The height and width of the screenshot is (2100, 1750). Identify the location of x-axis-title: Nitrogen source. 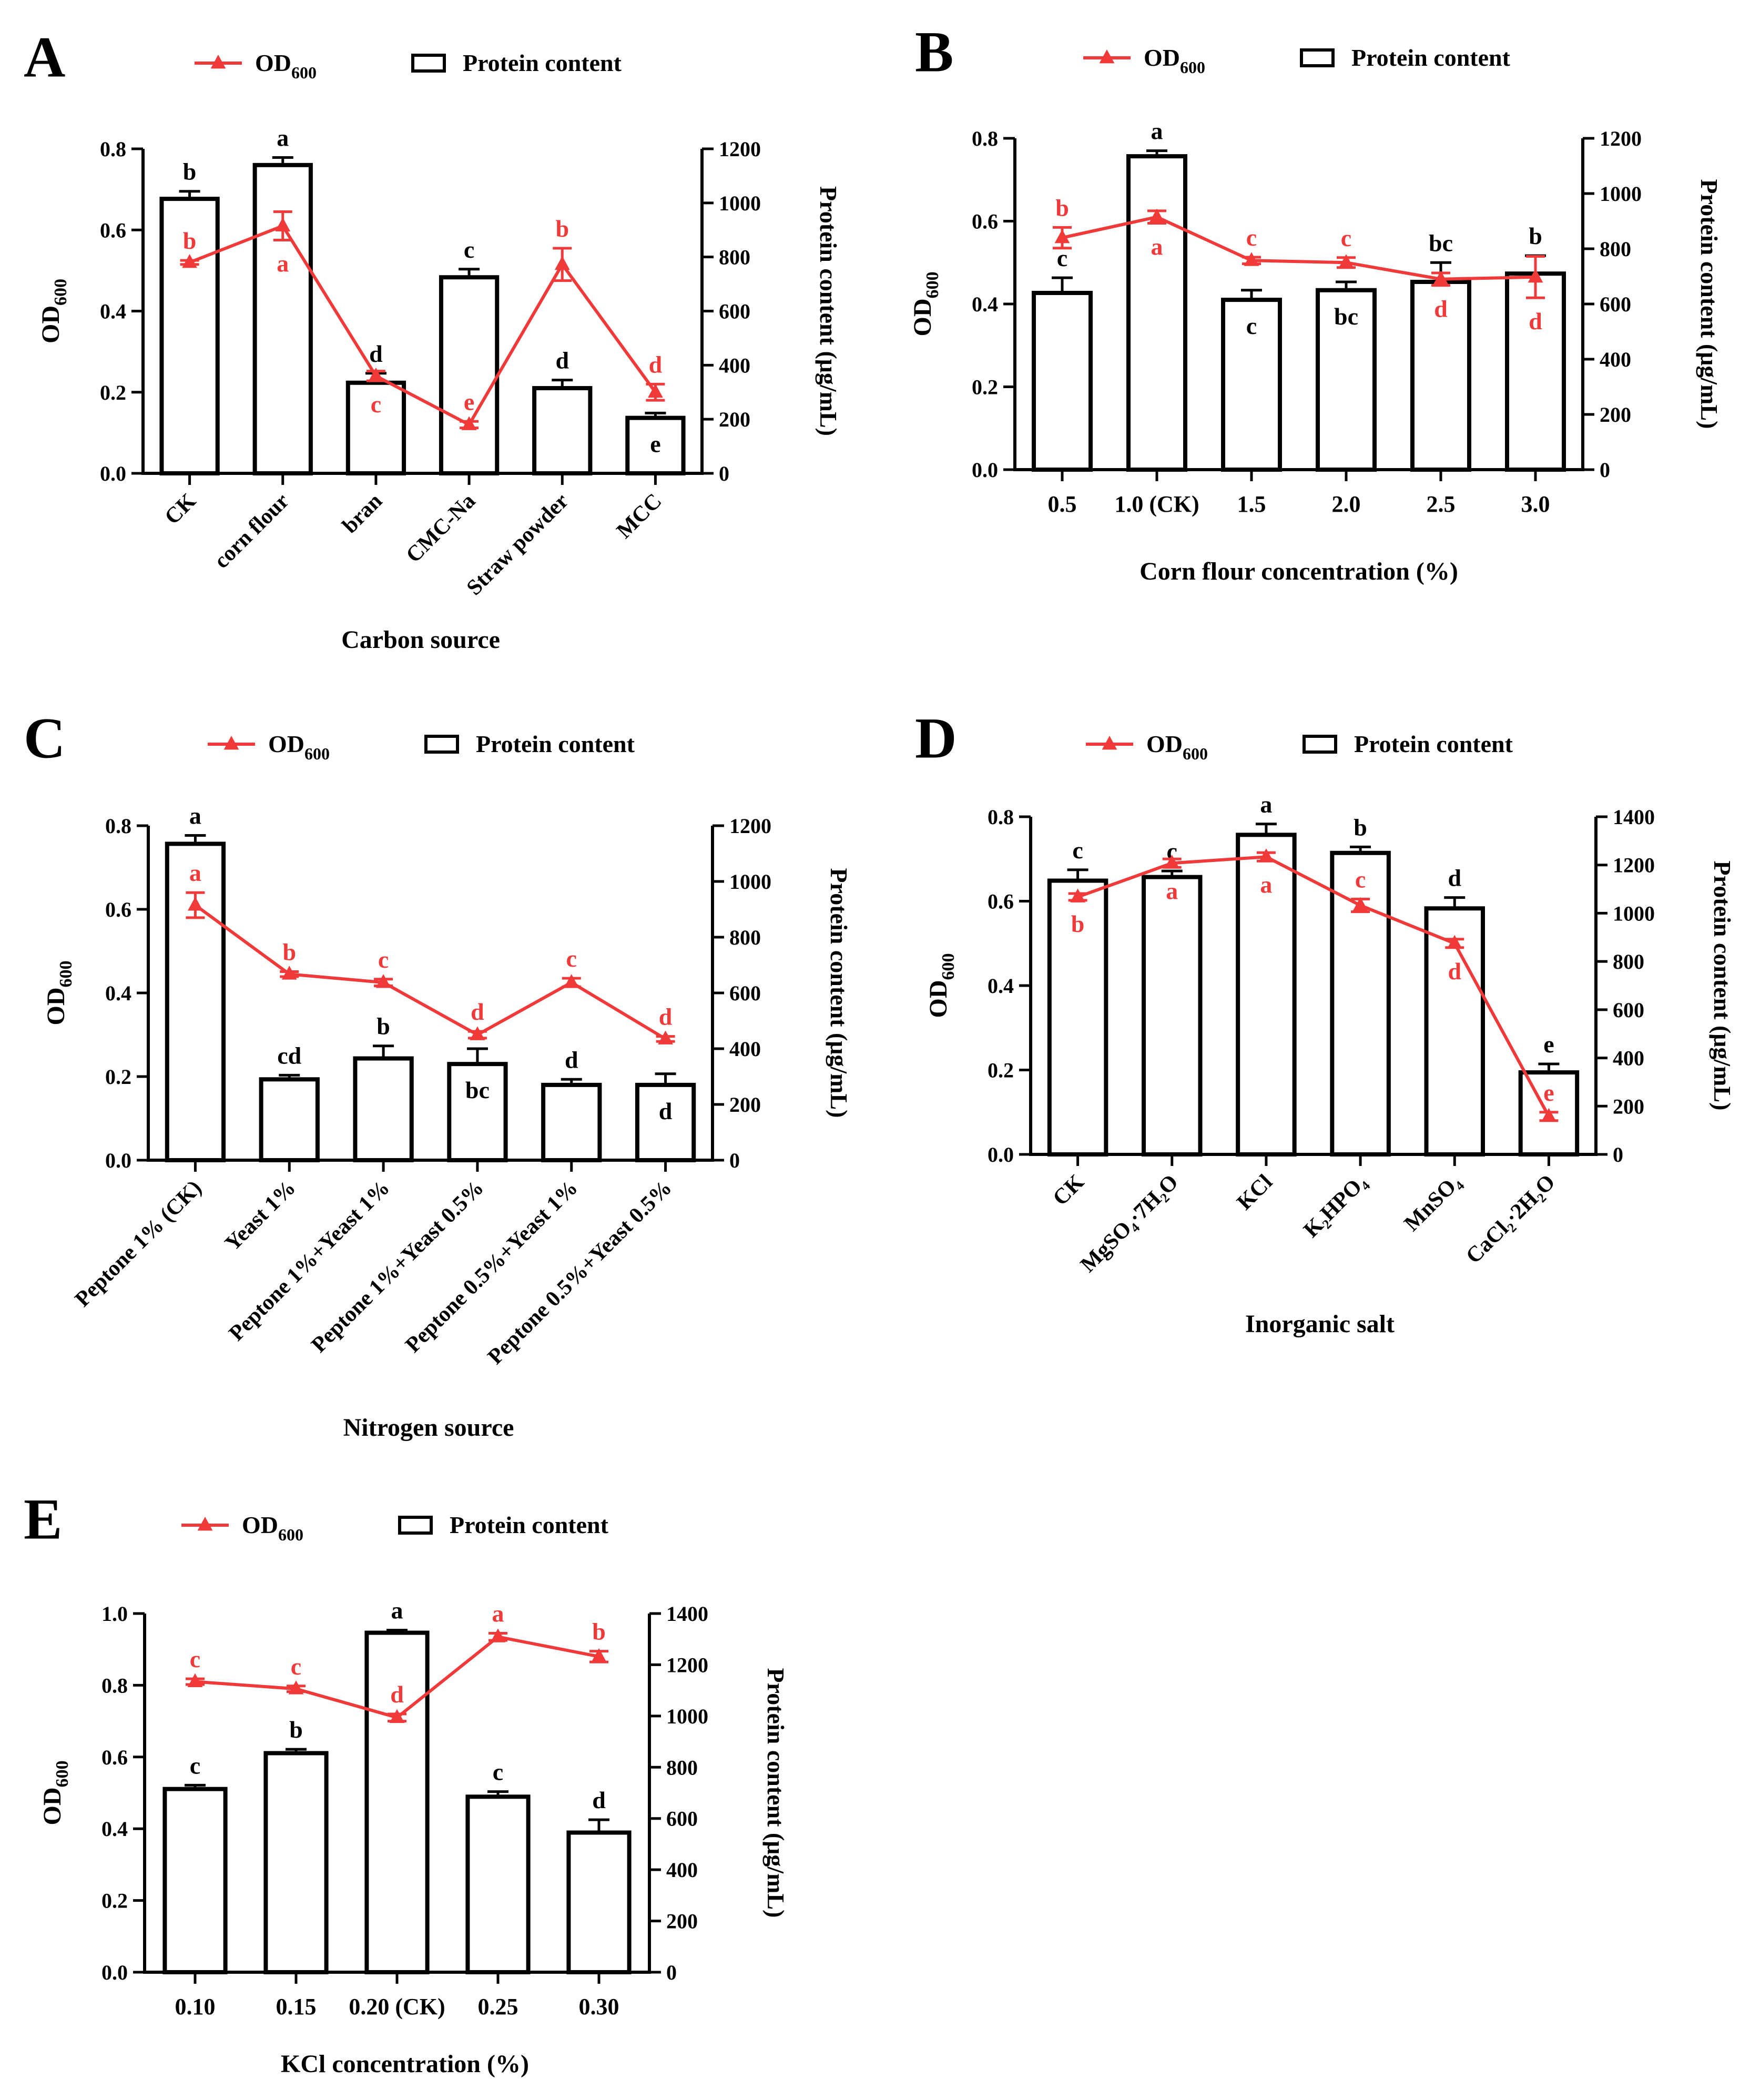
(428, 1428).